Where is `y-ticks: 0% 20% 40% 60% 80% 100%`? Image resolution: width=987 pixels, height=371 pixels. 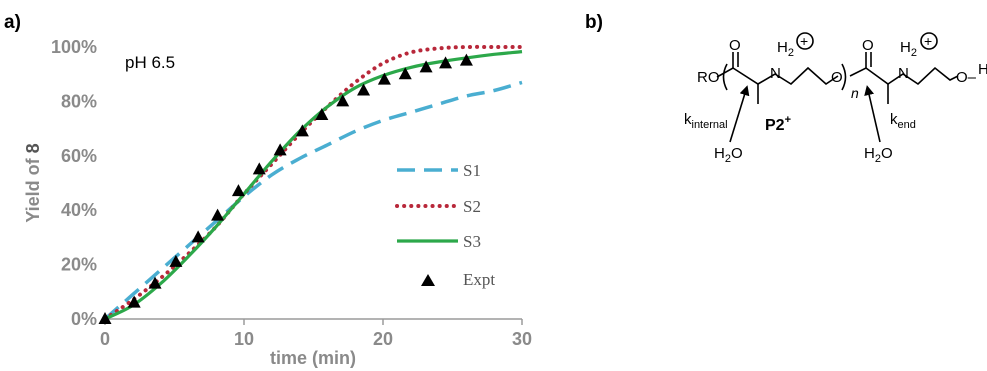
y-ticks: 0% 20% 40% 60% 80% 100% is located at coordinates (74, 183).